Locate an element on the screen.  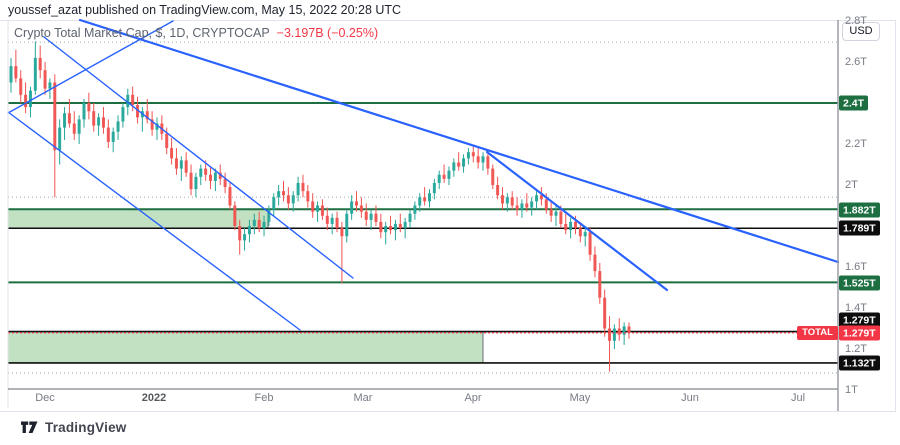
price-badge-1.789T: 1.789T is located at coordinates (859, 228).